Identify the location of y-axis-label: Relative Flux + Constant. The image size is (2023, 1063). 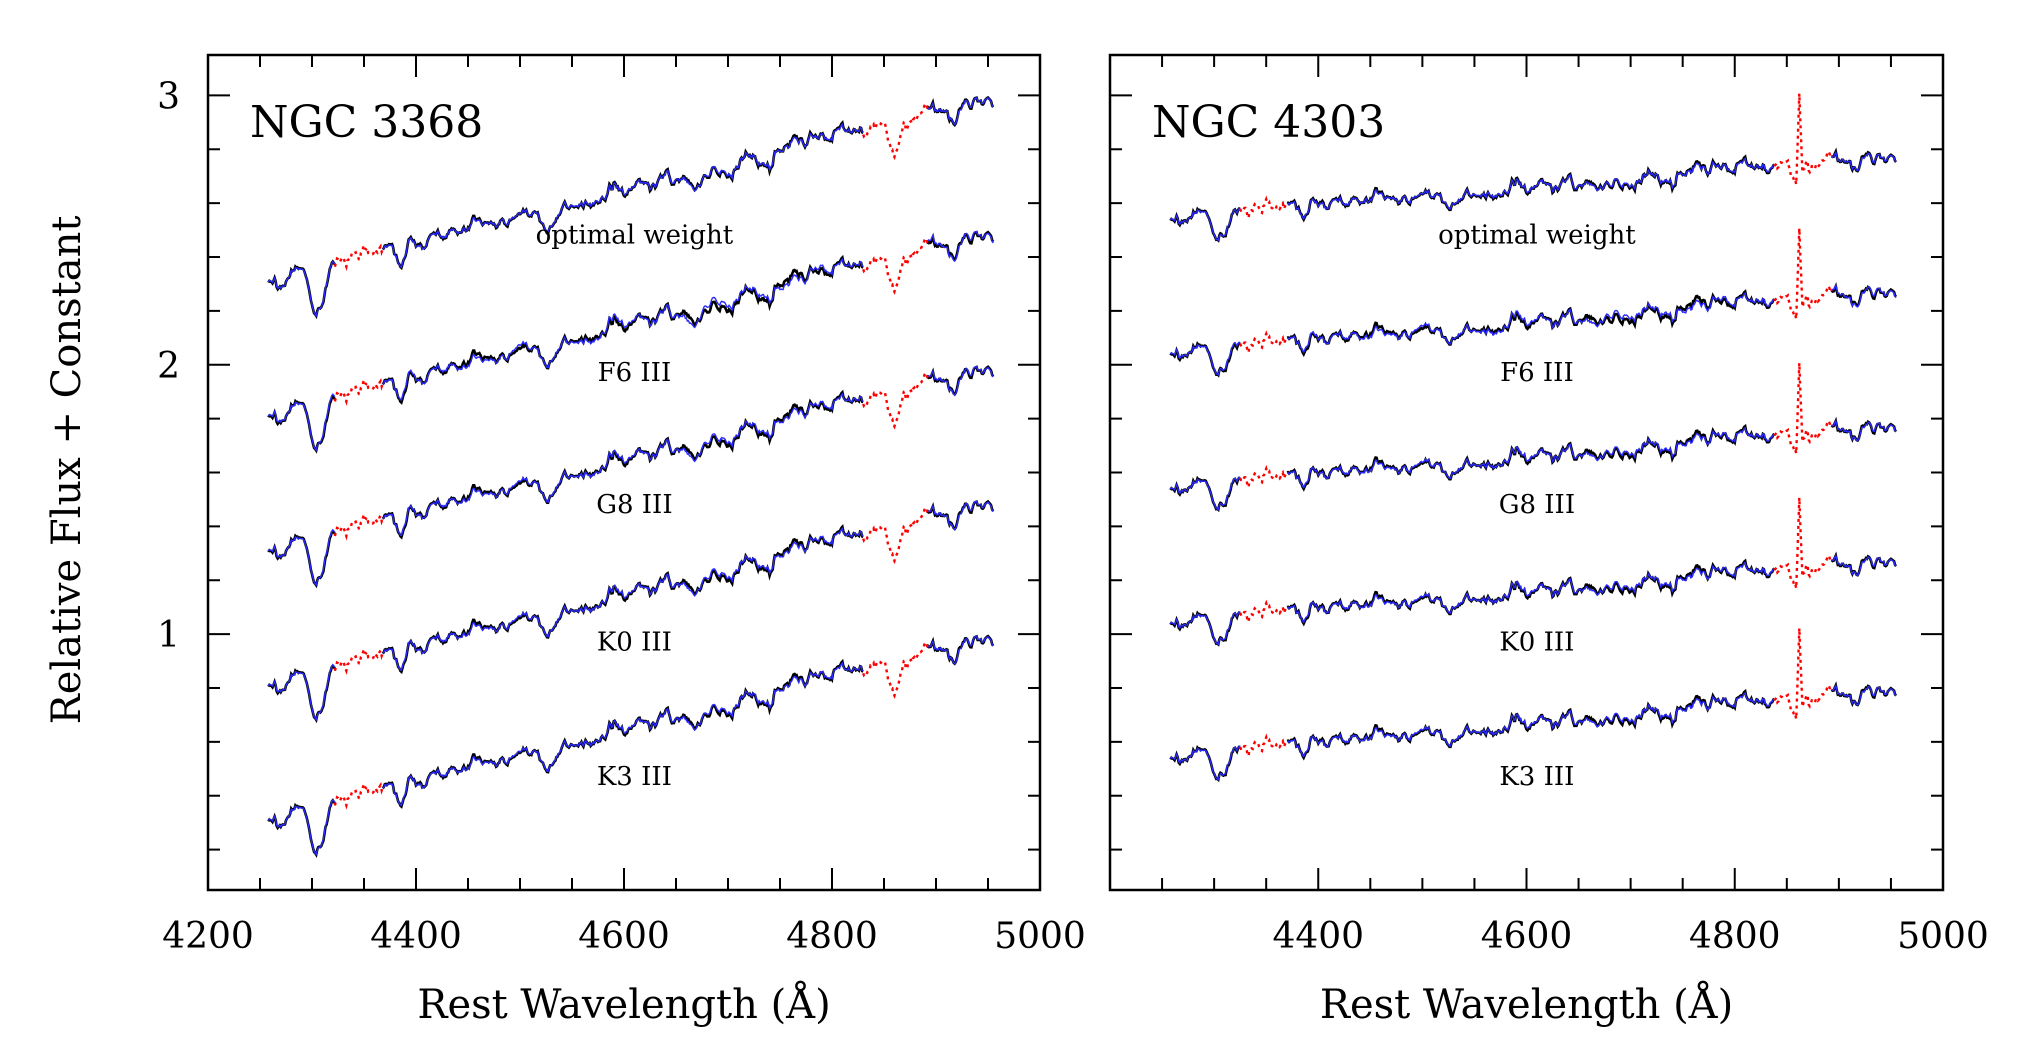
(67, 470).